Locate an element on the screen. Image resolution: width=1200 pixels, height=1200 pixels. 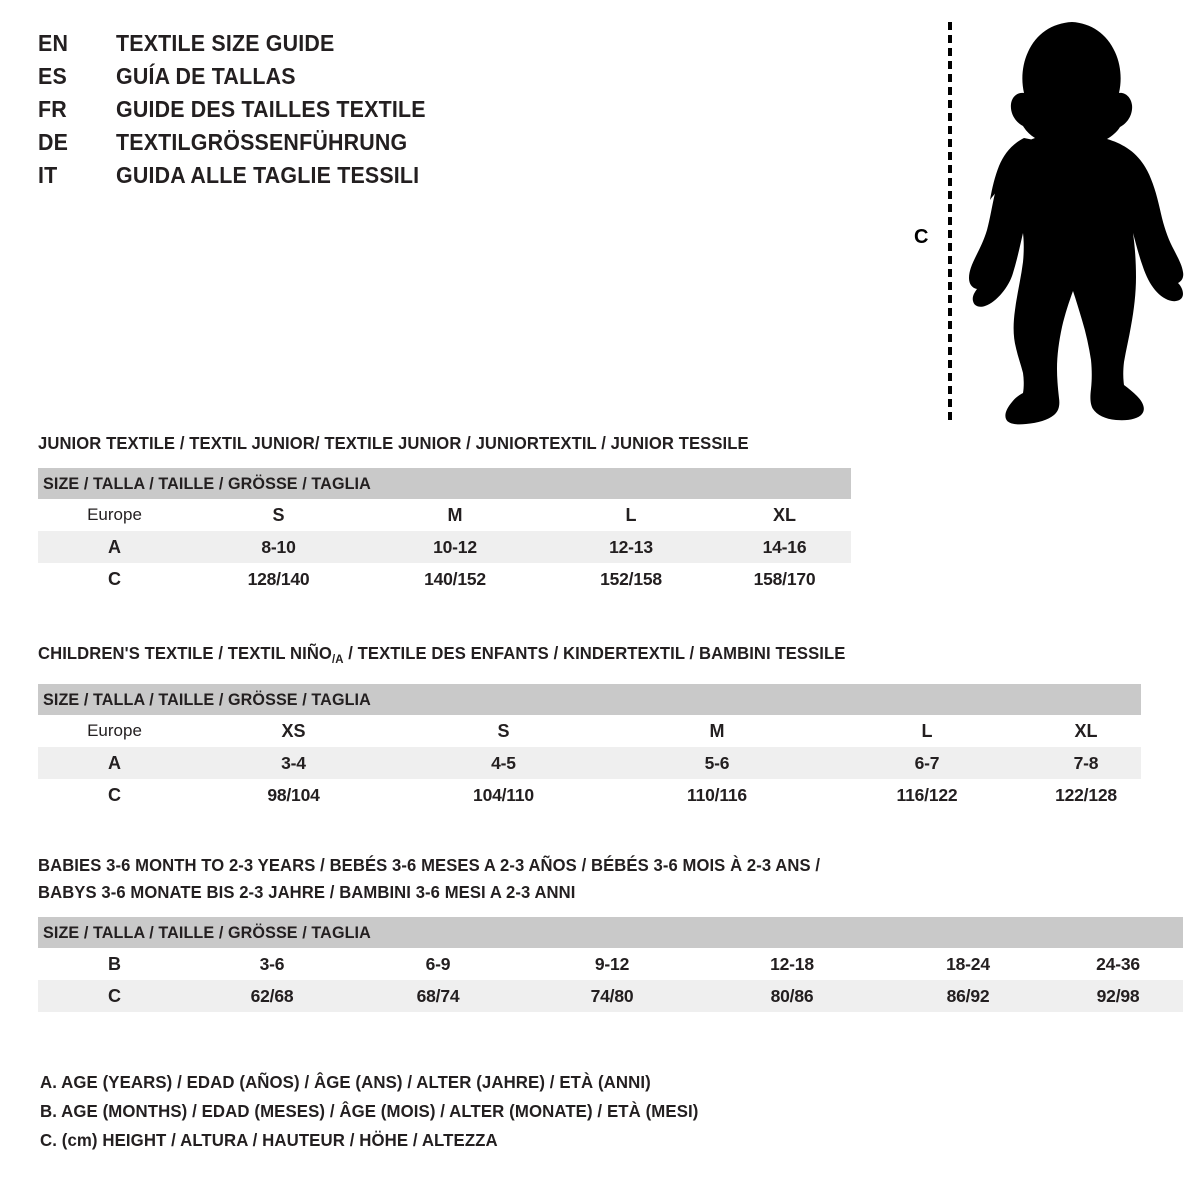
language-title: GUIDA ALLE TAGLIE TESSILI is located at coordinates (268, 175).